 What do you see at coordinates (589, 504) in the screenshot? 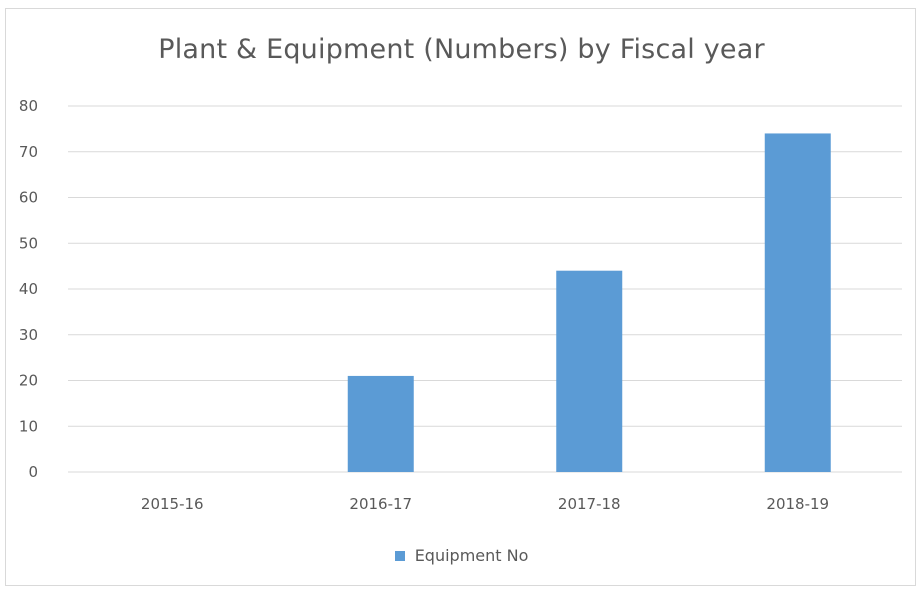
I see `x-tick-label: 2017-18` at bounding box center [589, 504].